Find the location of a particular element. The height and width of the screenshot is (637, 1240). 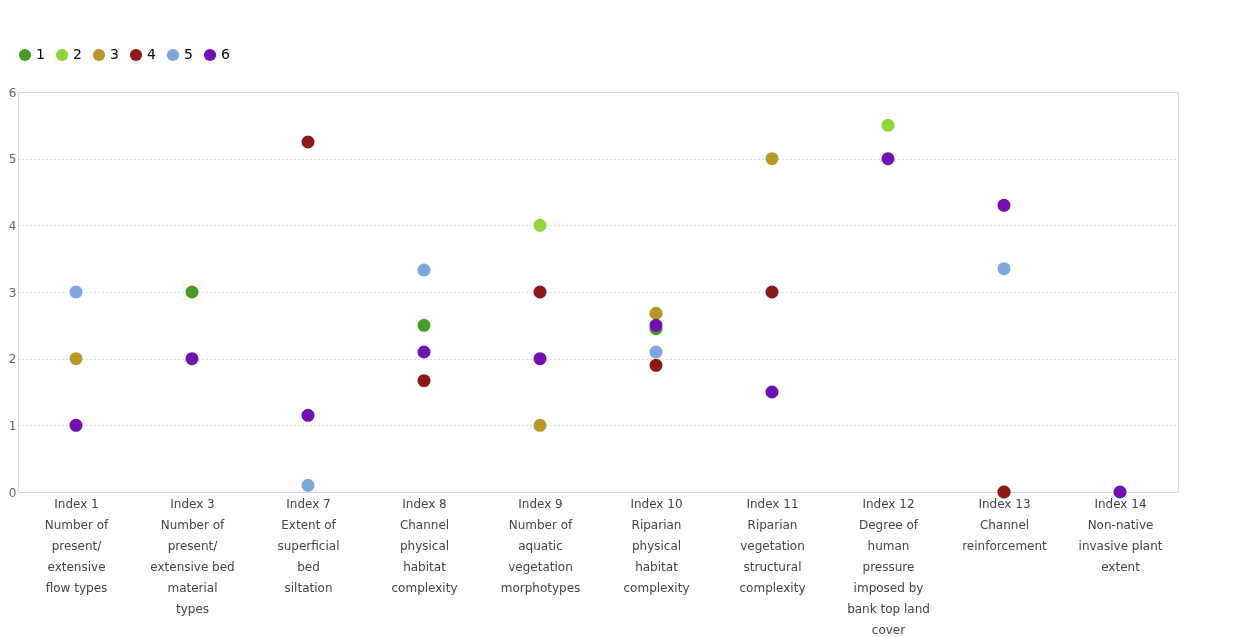

legend-label: 2 is located at coordinates (77, 54).